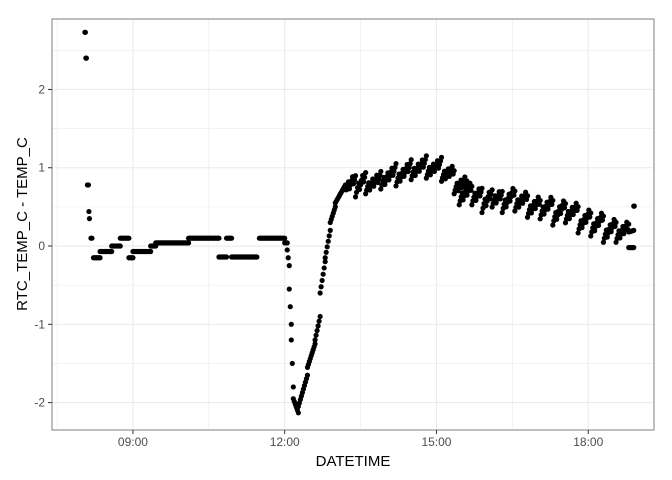 This screenshot has height=480, width=672. Describe the element at coordinates (22, 224) in the screenshot. I see `y-axis-title: RTC_TEMP_C - TEMP_C` at that location.